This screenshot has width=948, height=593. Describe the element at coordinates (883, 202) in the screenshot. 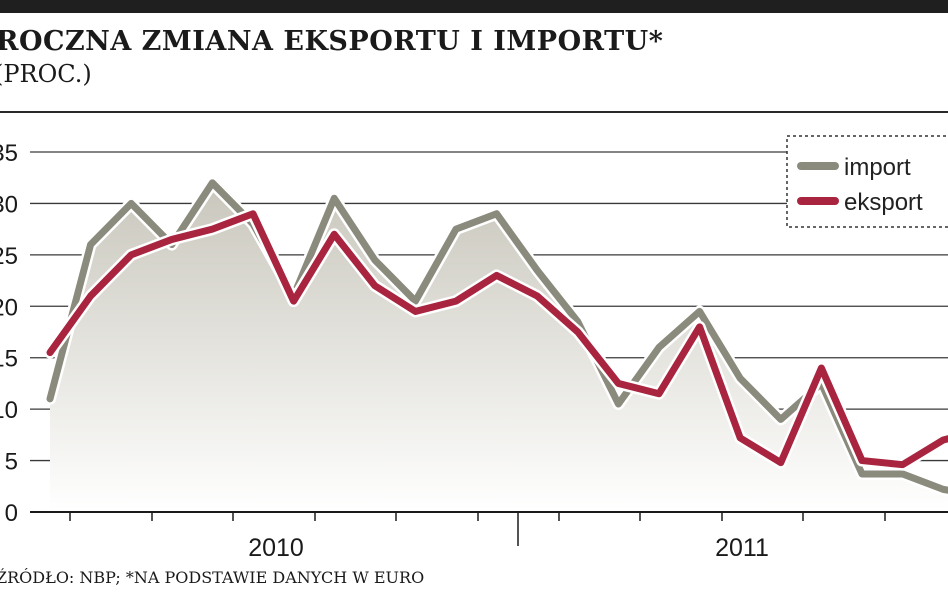

I see `legend-eksport-label: eksport` at that location.